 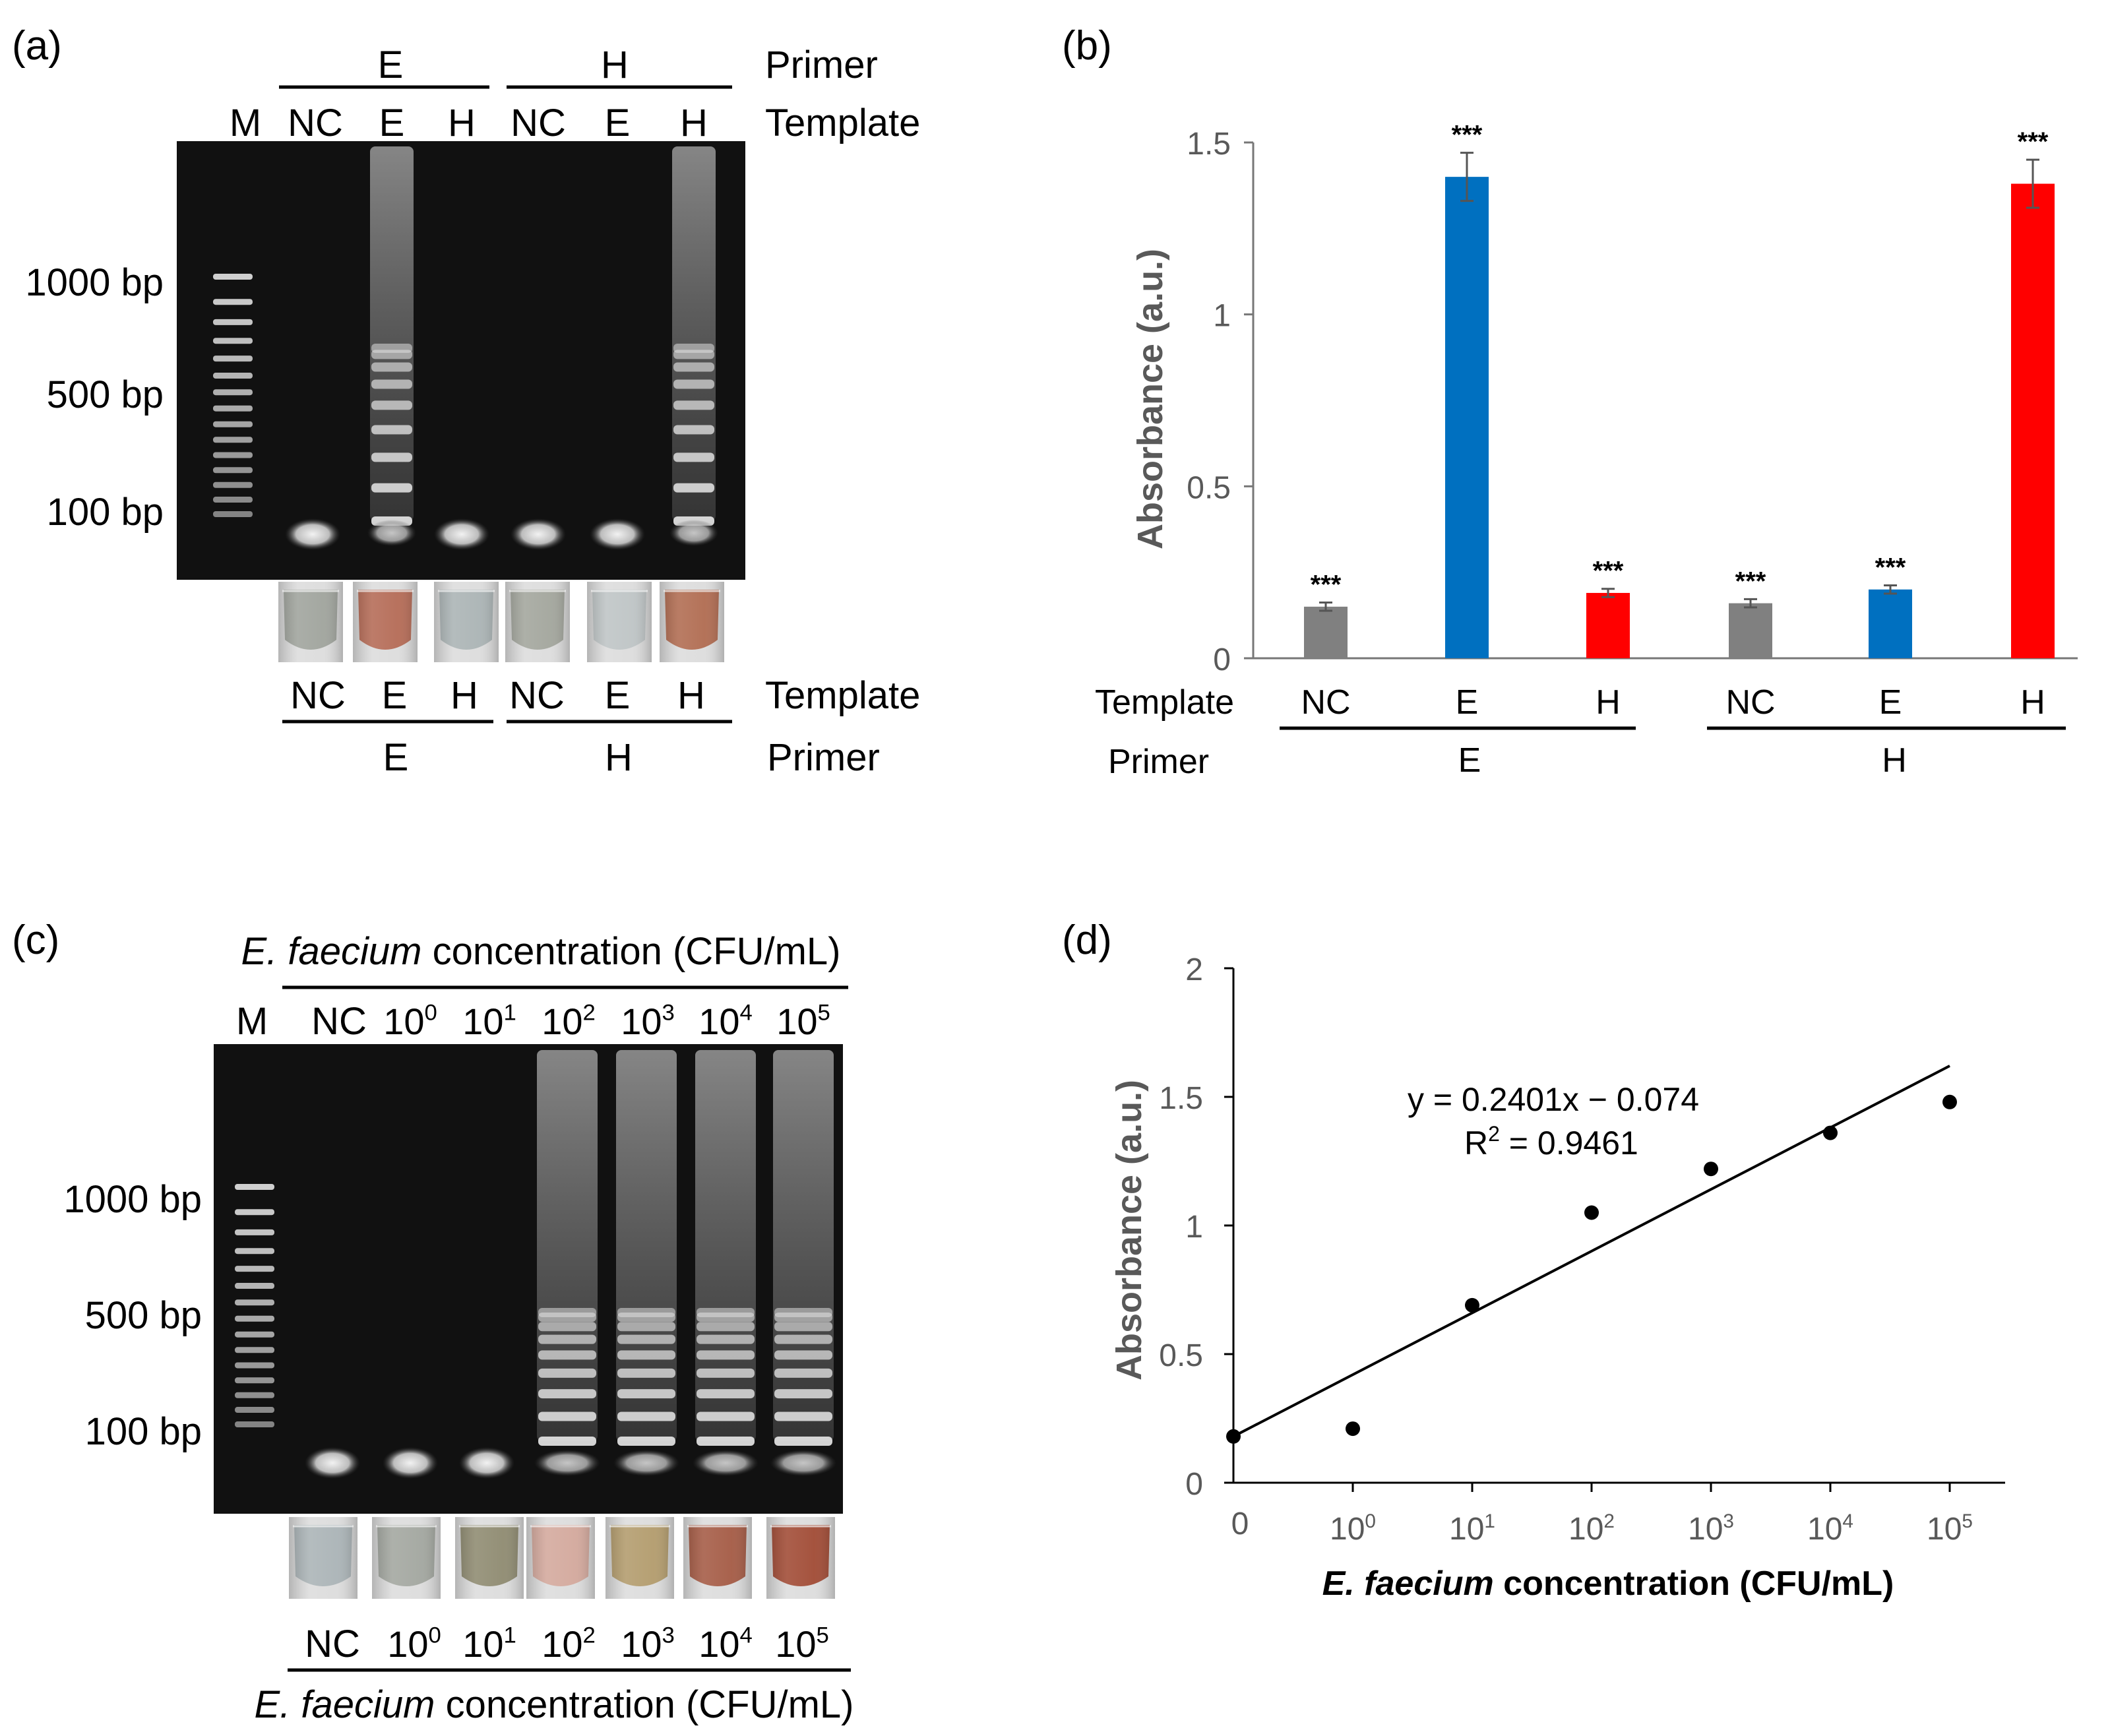 I want to click on panel-c-lane-label-top: 100, so click(x=410, y=1021).